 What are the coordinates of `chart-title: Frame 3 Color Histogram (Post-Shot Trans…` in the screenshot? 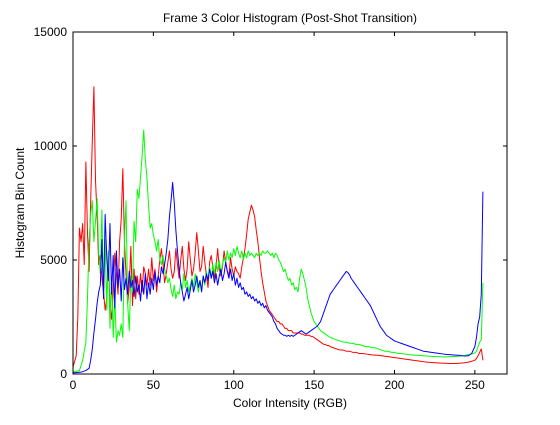 It's located at (290, 18).